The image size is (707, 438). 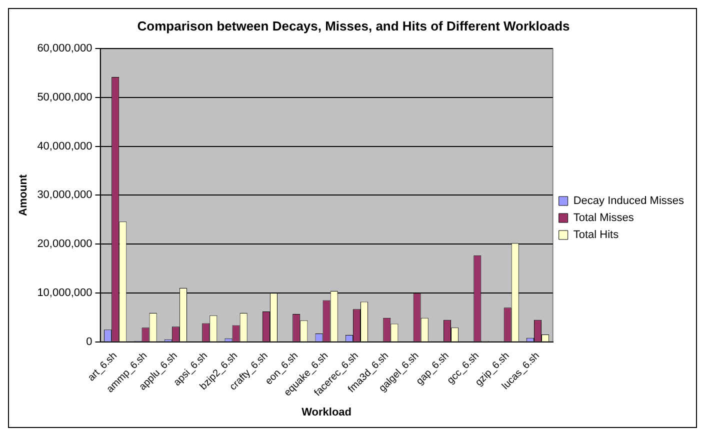 What do you see at coordinates (64, 292) in the screenshot?
I see `y-tick-label: 10,000,000` at bounding box center [64, 292].